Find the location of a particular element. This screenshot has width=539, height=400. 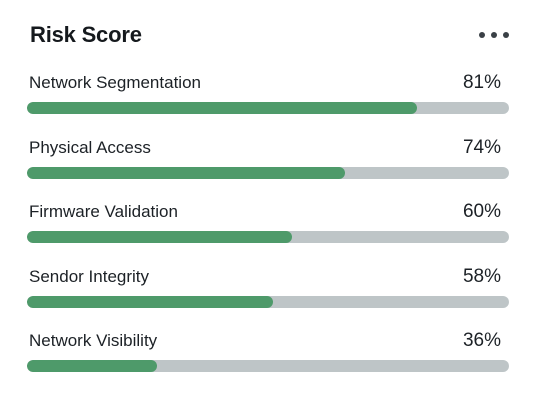

metric-value: 58% is located at coordinates (481, 276).